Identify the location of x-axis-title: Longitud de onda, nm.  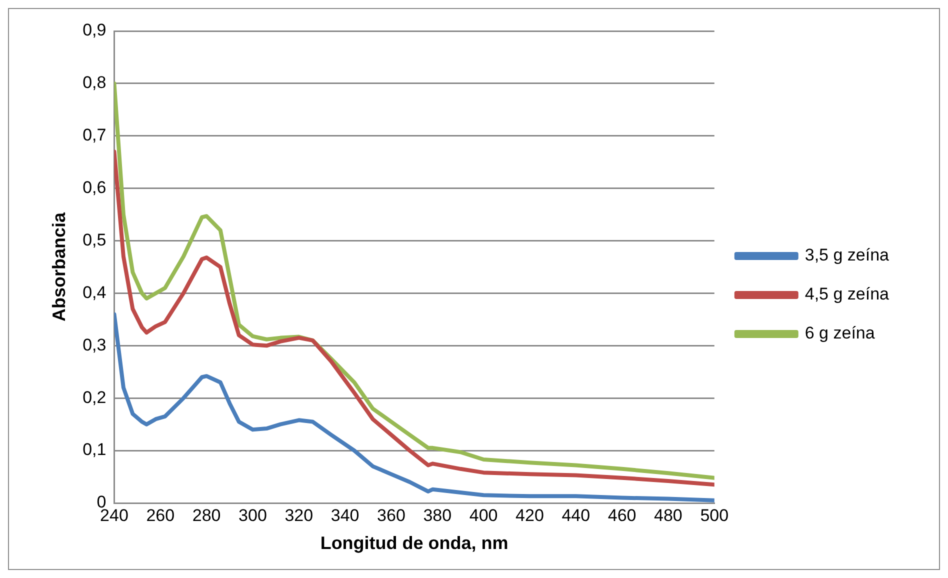
(414, 543).